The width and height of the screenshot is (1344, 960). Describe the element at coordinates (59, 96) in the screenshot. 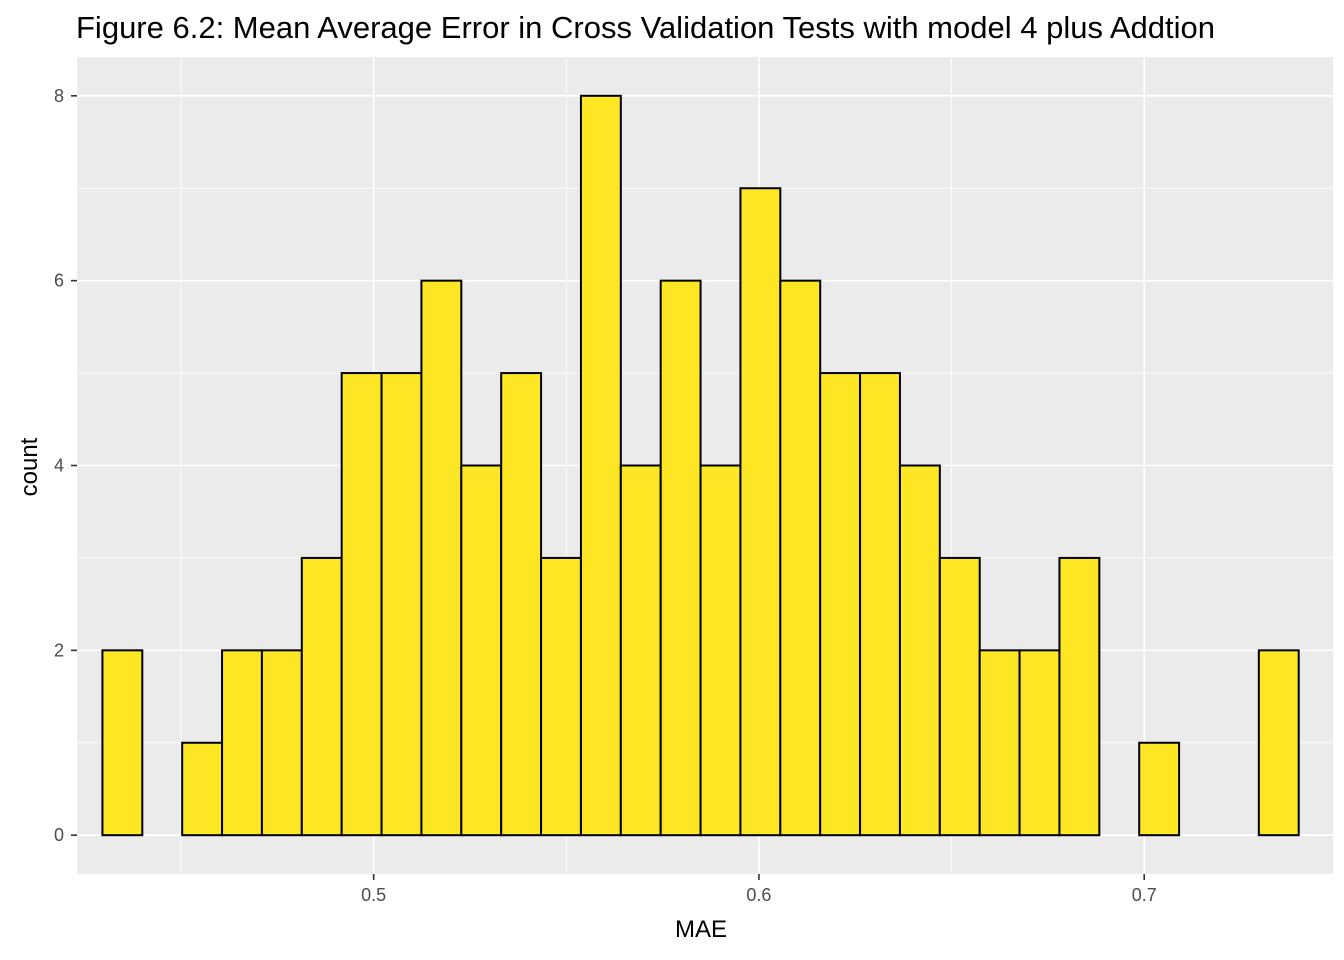

I see `y-tick-label: 8` at that location.